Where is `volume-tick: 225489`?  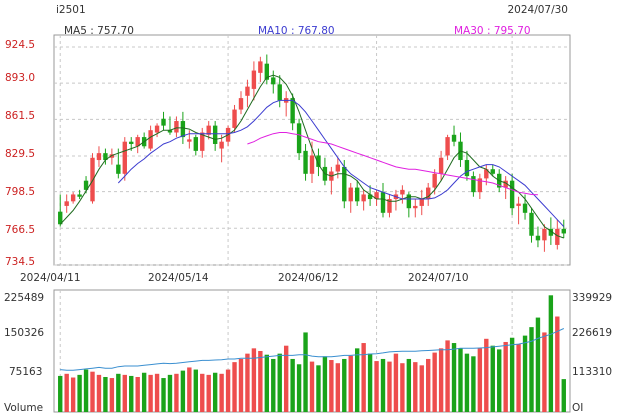 volume-tick: 225489 is located at coordinates (24, 298).